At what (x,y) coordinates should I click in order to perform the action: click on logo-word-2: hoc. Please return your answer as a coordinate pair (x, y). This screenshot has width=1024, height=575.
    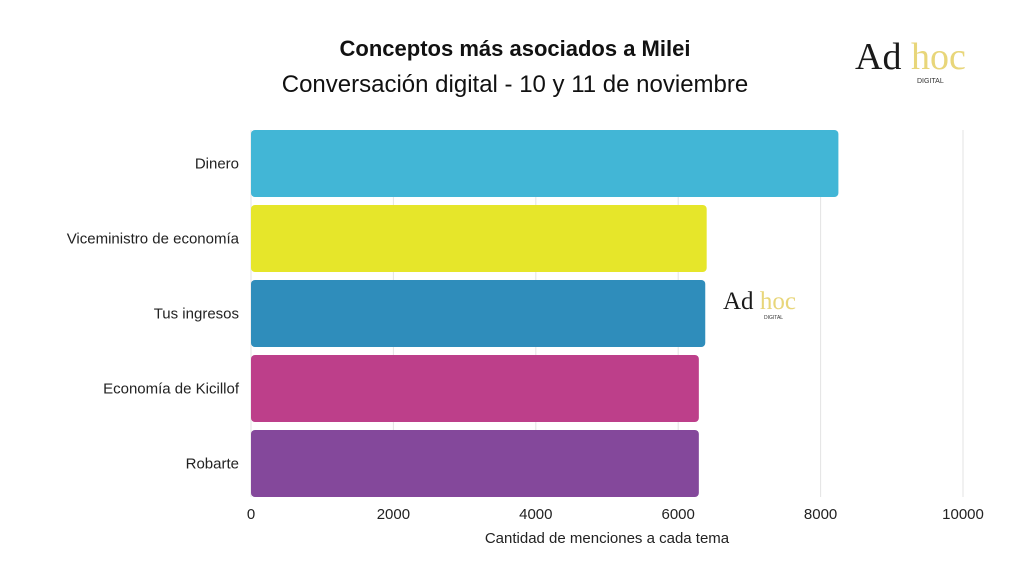
    Looking at the image, I should click on (938, 57).